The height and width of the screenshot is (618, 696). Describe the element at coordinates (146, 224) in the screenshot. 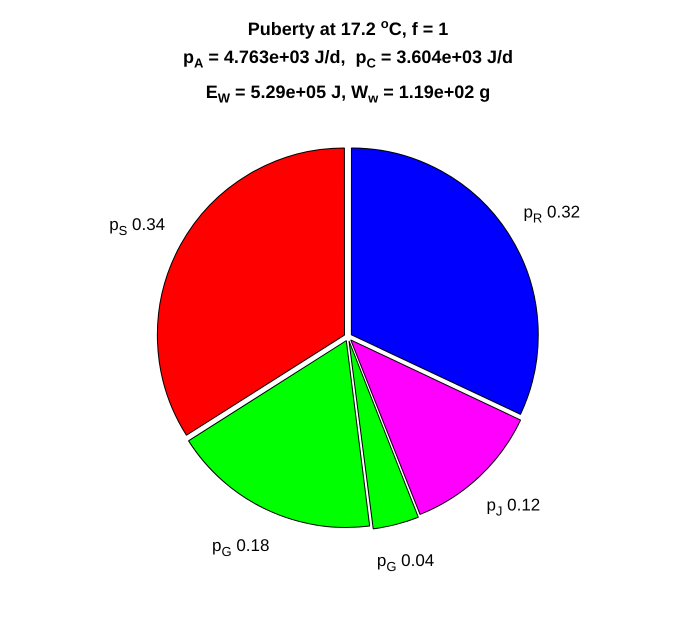

I see `data-label: 0.34` at that location.